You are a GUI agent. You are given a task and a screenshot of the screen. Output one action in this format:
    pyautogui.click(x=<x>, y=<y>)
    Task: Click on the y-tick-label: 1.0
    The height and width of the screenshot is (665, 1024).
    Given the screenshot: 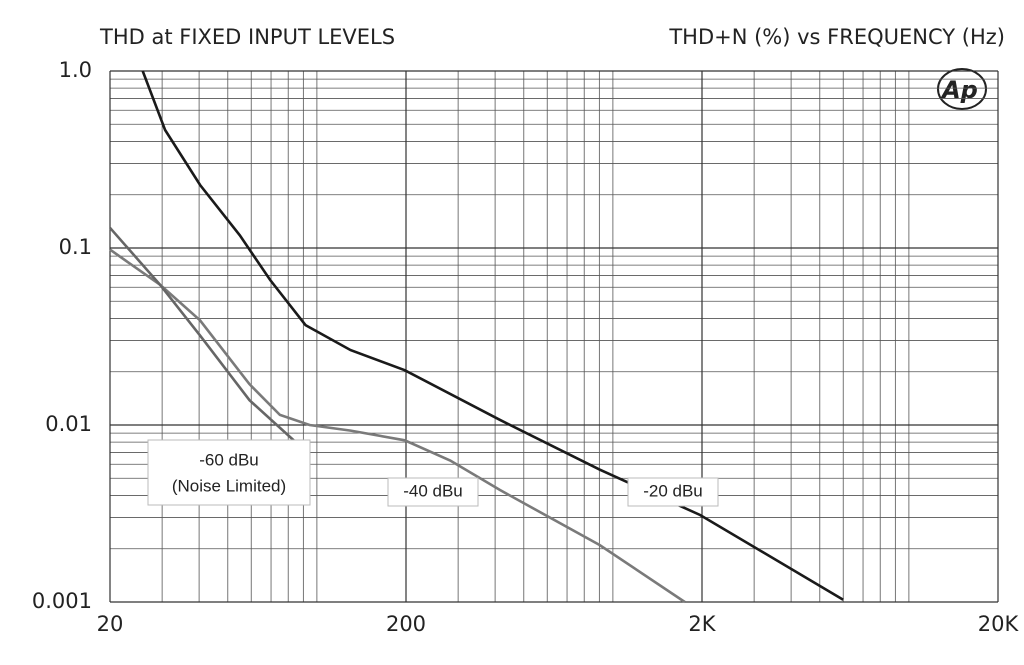 What is the action you would take?
    pyautogui.click(x=75, y=70)
    